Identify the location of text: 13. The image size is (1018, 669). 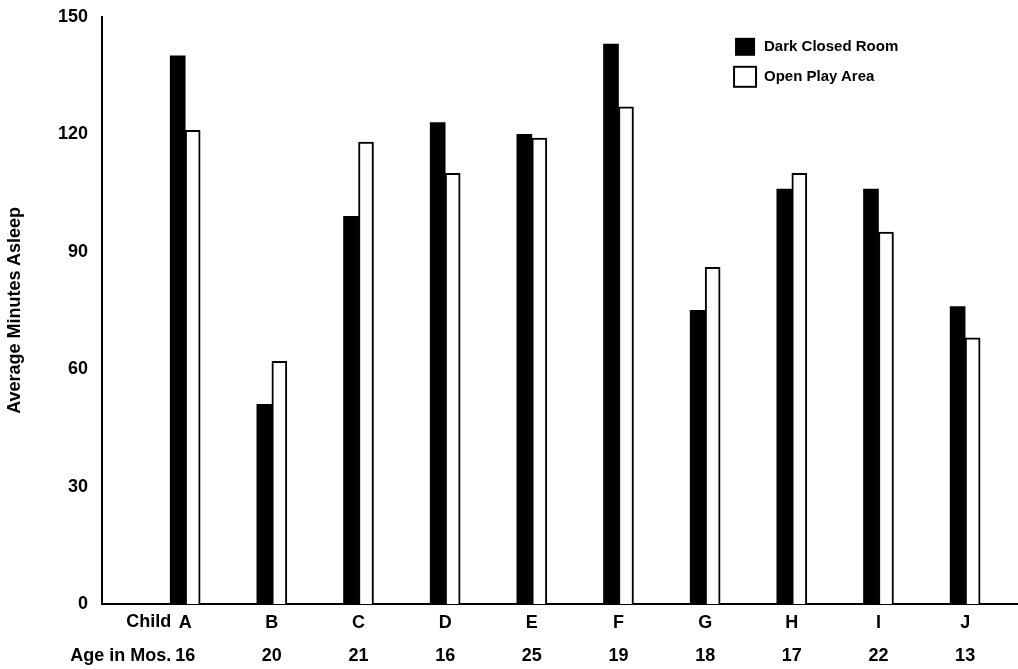
(965, 654).